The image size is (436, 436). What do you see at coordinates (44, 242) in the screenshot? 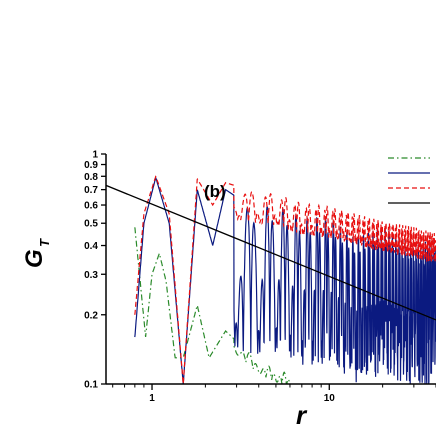
I see `y-axis-title-subscript: T` at bounding box center [44, 242].